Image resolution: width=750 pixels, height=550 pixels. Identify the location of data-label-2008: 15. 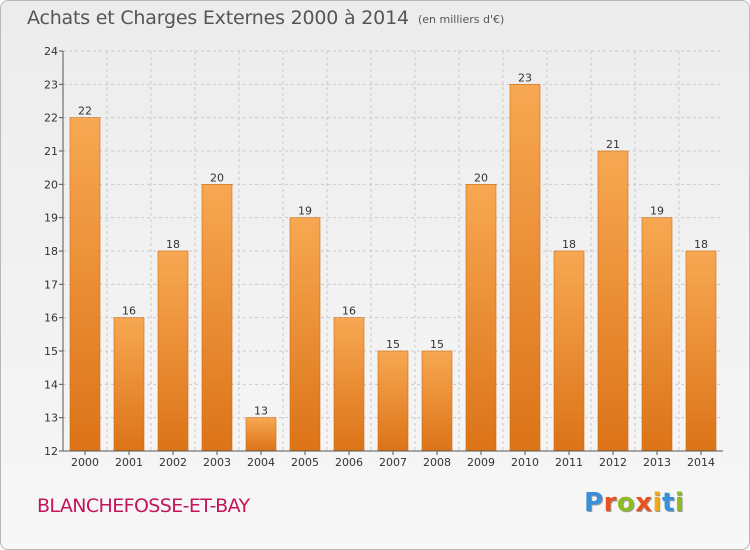
(437, 344).